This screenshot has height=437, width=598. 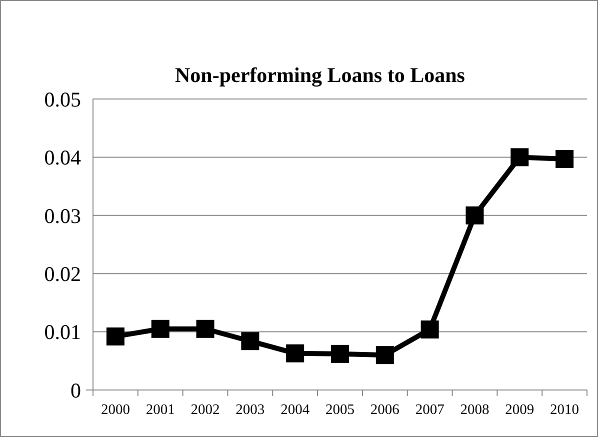 What do you see at coordinates (340, 410) in the screenshot?
I see `x-tick-label: 2005` at bounding box center [340, 410].